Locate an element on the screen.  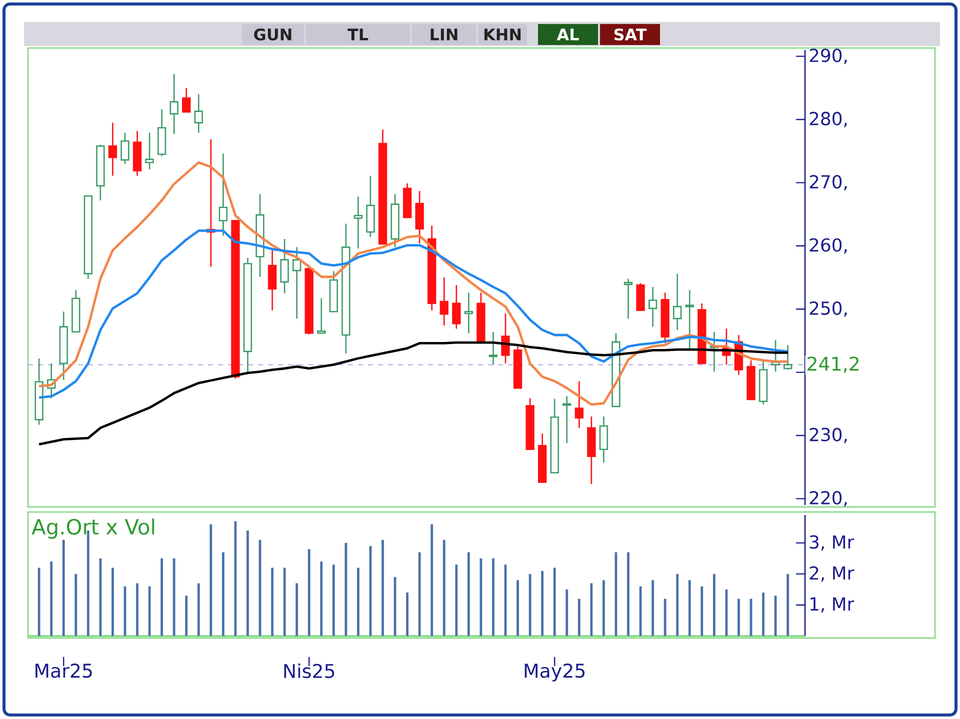
text: GUN is located at coordinates (273, 34).